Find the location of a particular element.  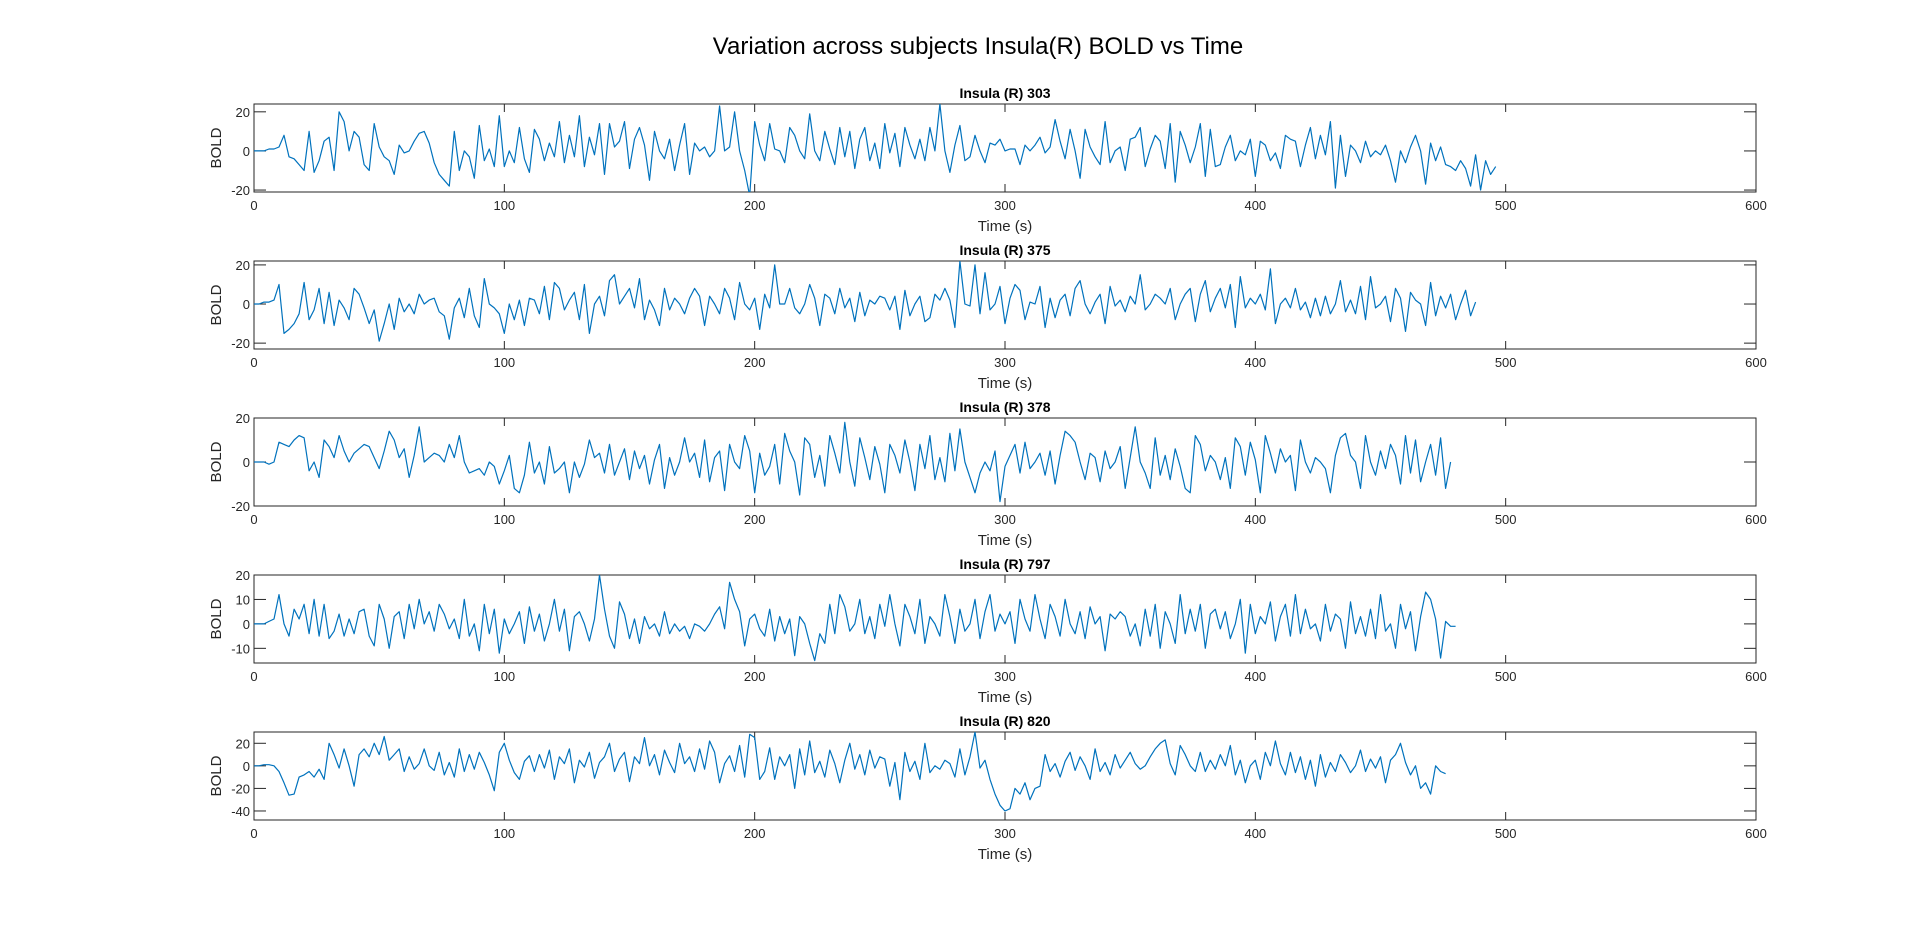

subplot-title: Insula (R) 375 is located at coordinates (1004, 250).